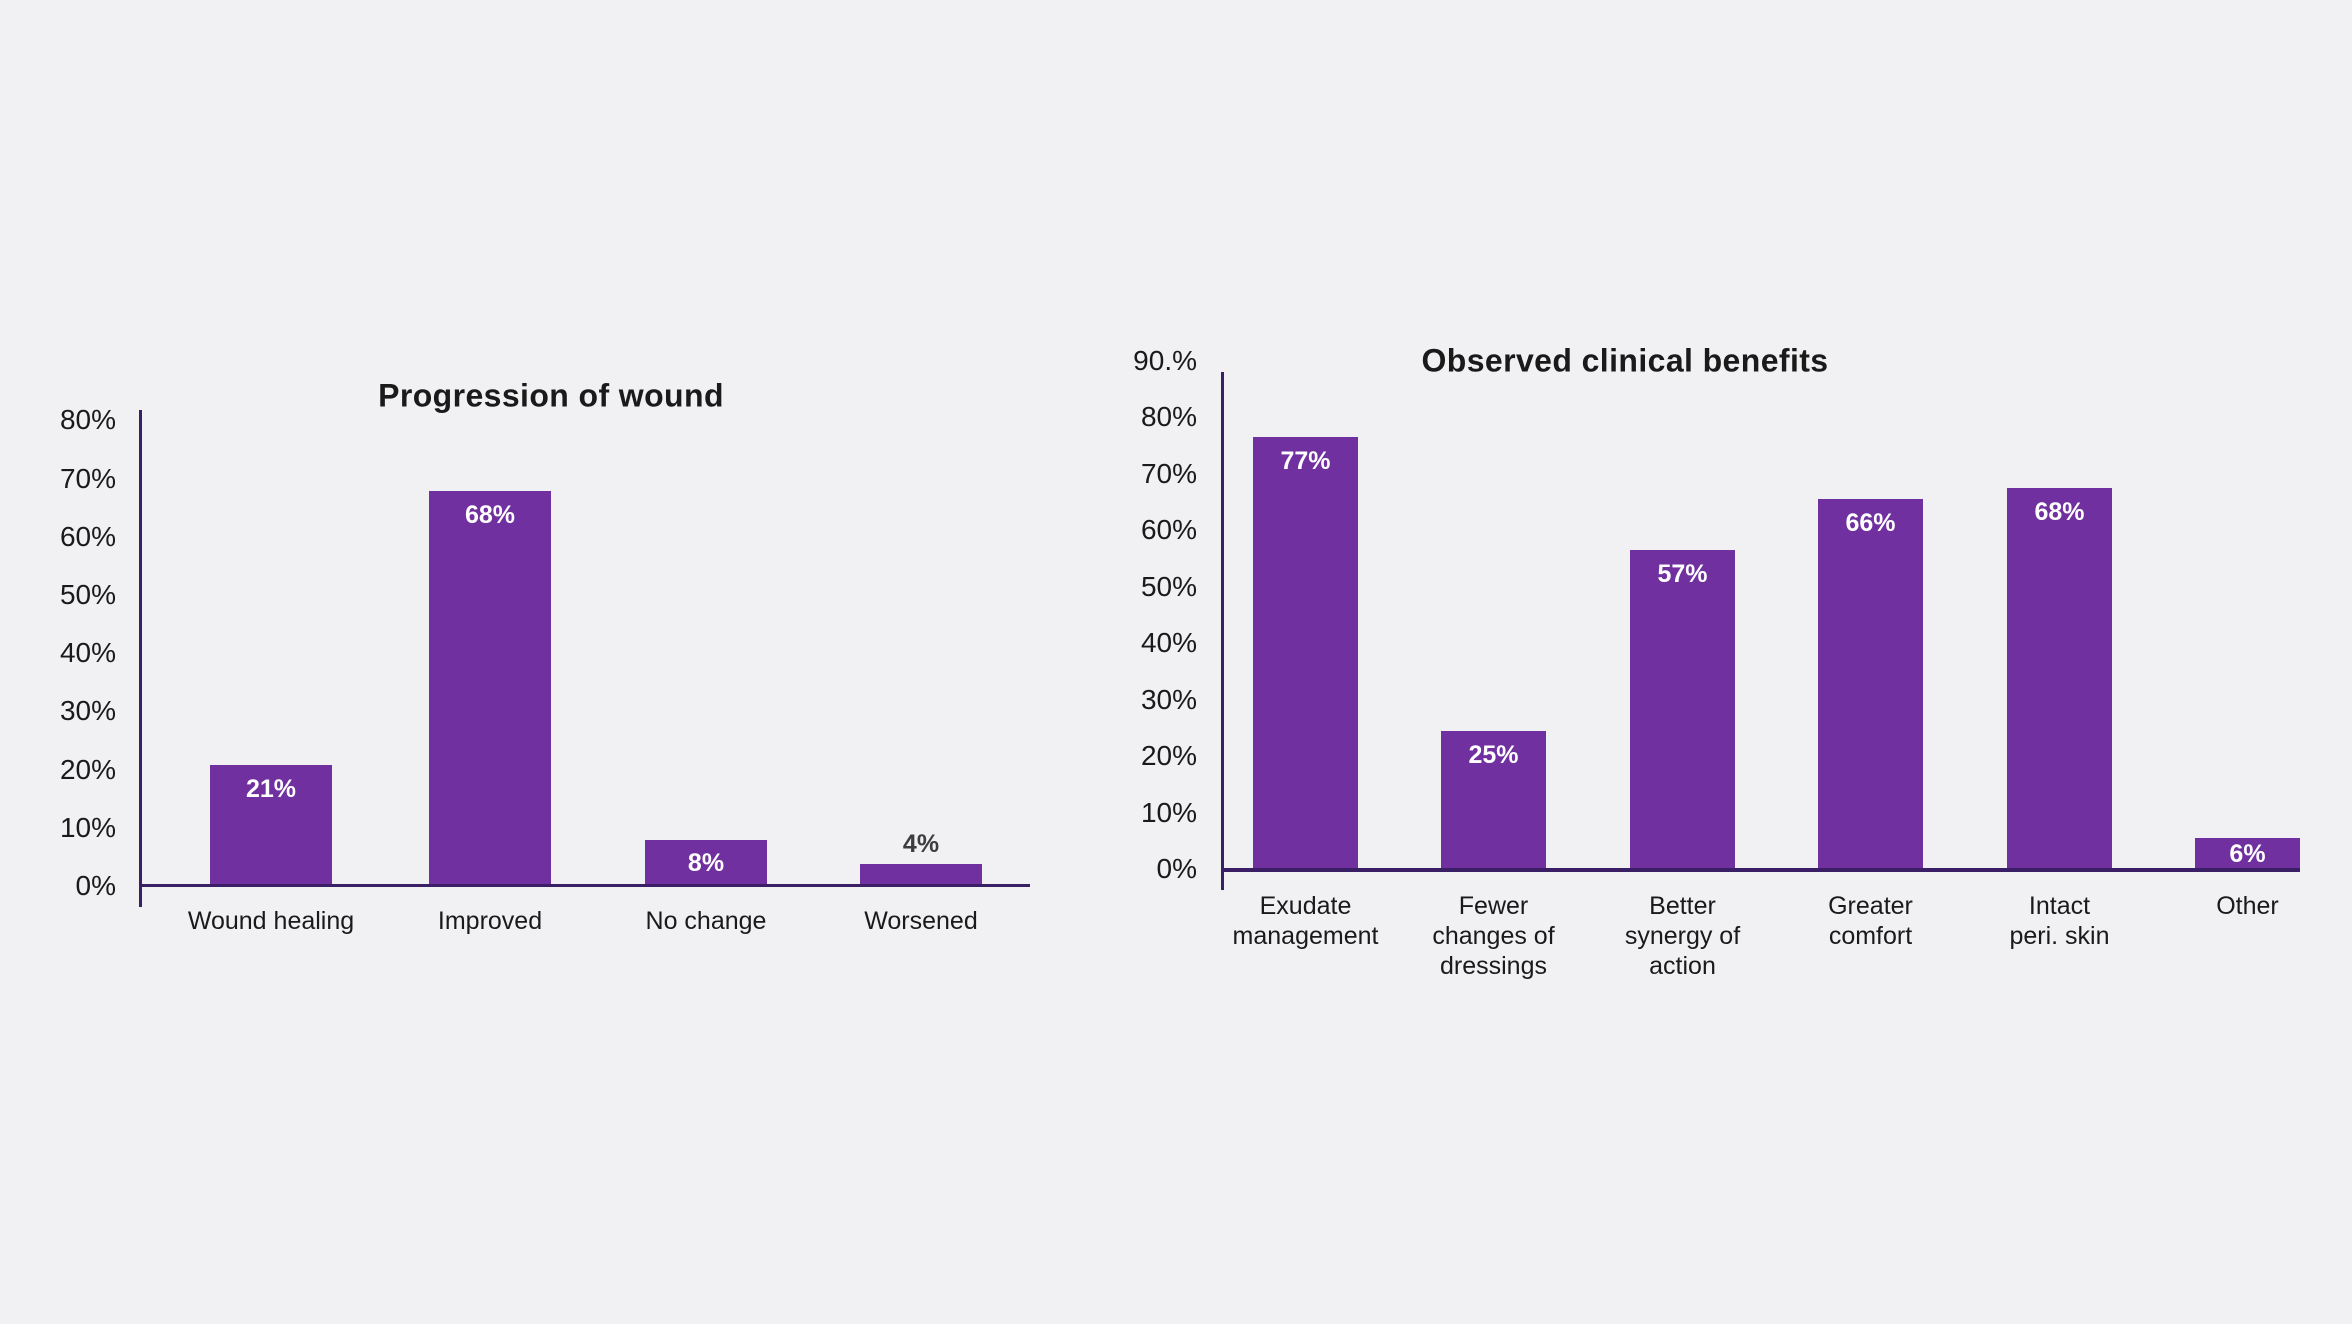 Image resolution: width=2352 pixels, height=1324 pixels. I want to click on bar-value-label: 8%, so click(706, 862).